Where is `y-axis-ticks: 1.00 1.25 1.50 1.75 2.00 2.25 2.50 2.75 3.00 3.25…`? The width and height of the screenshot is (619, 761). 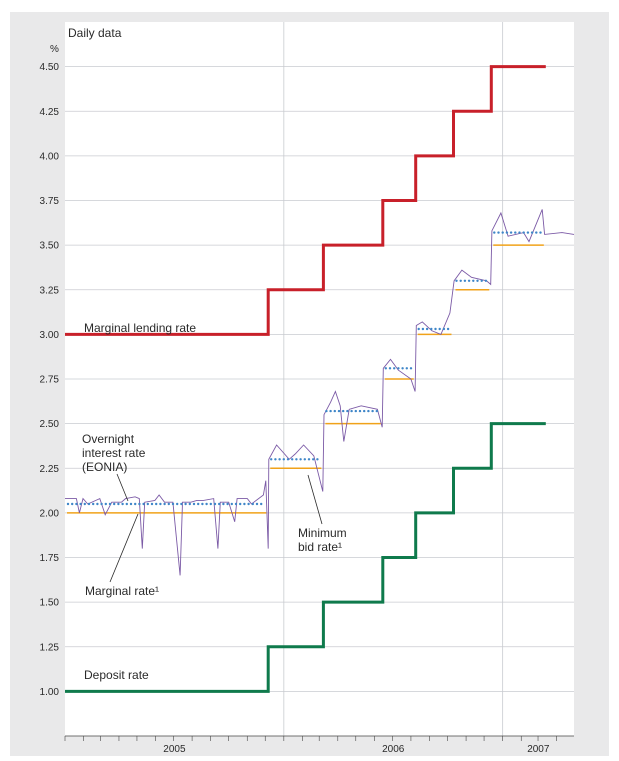
y-axis-ticks: 1.00 1.25 1.50 1.75 2.00 2.25 2.50 2.75 3.00 3.25… is located at coordinates (50, 380).